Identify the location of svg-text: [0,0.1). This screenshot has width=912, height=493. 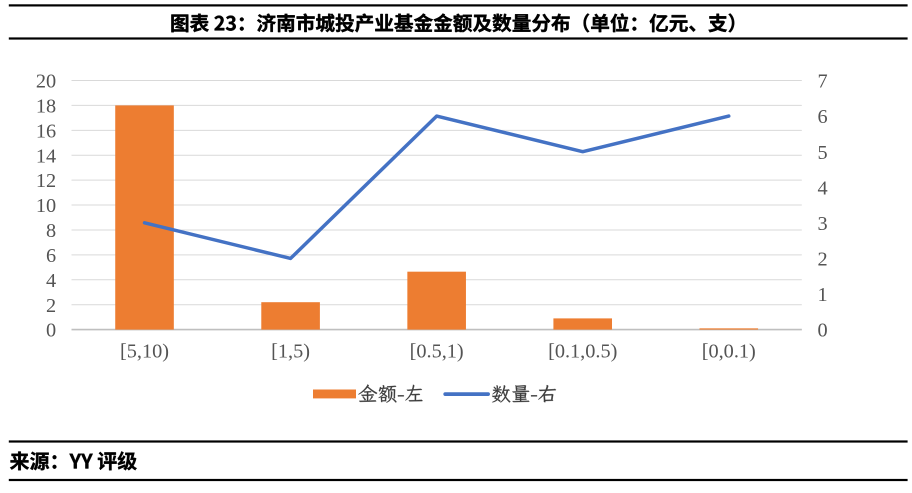
(729, 351).